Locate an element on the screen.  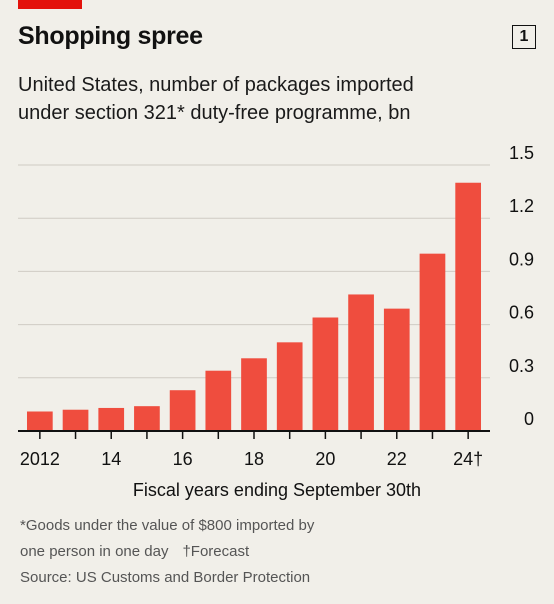
y-tick-label: 0.3 is located at coordinates (521, 366).